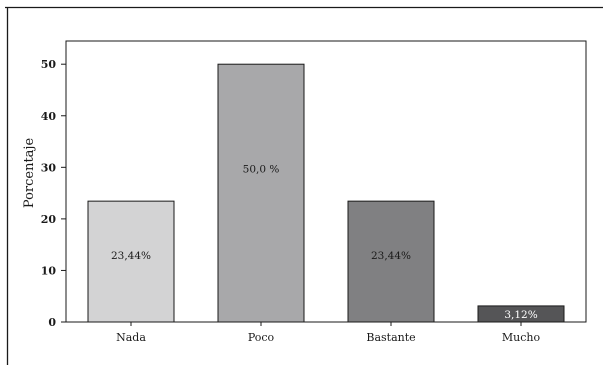 This screenshot has width=603, height=365. I want to click on y-tick-label: 10, so click(49, 270).